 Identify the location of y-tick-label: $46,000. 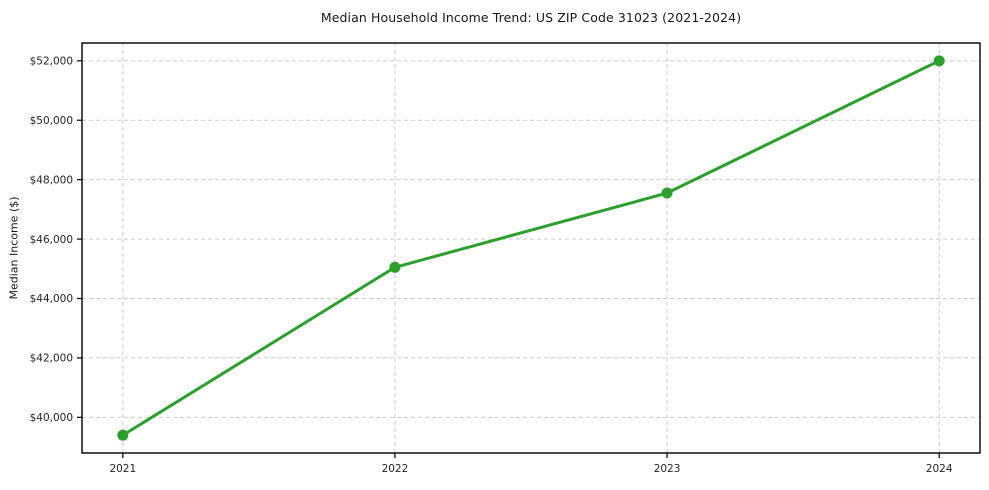
(51, 240).